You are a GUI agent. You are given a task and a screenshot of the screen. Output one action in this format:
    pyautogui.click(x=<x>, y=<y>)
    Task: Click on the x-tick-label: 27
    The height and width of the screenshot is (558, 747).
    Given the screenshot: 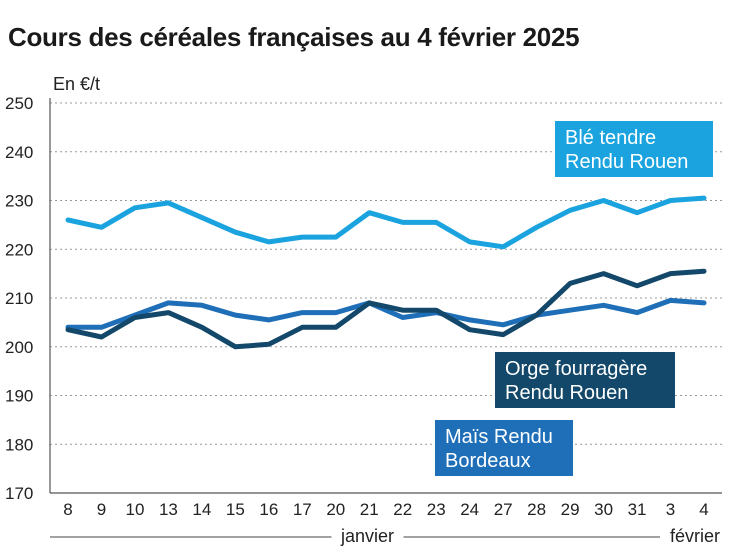 What is the action you would take?
    pyautogui.click(x=503, y=509)
    